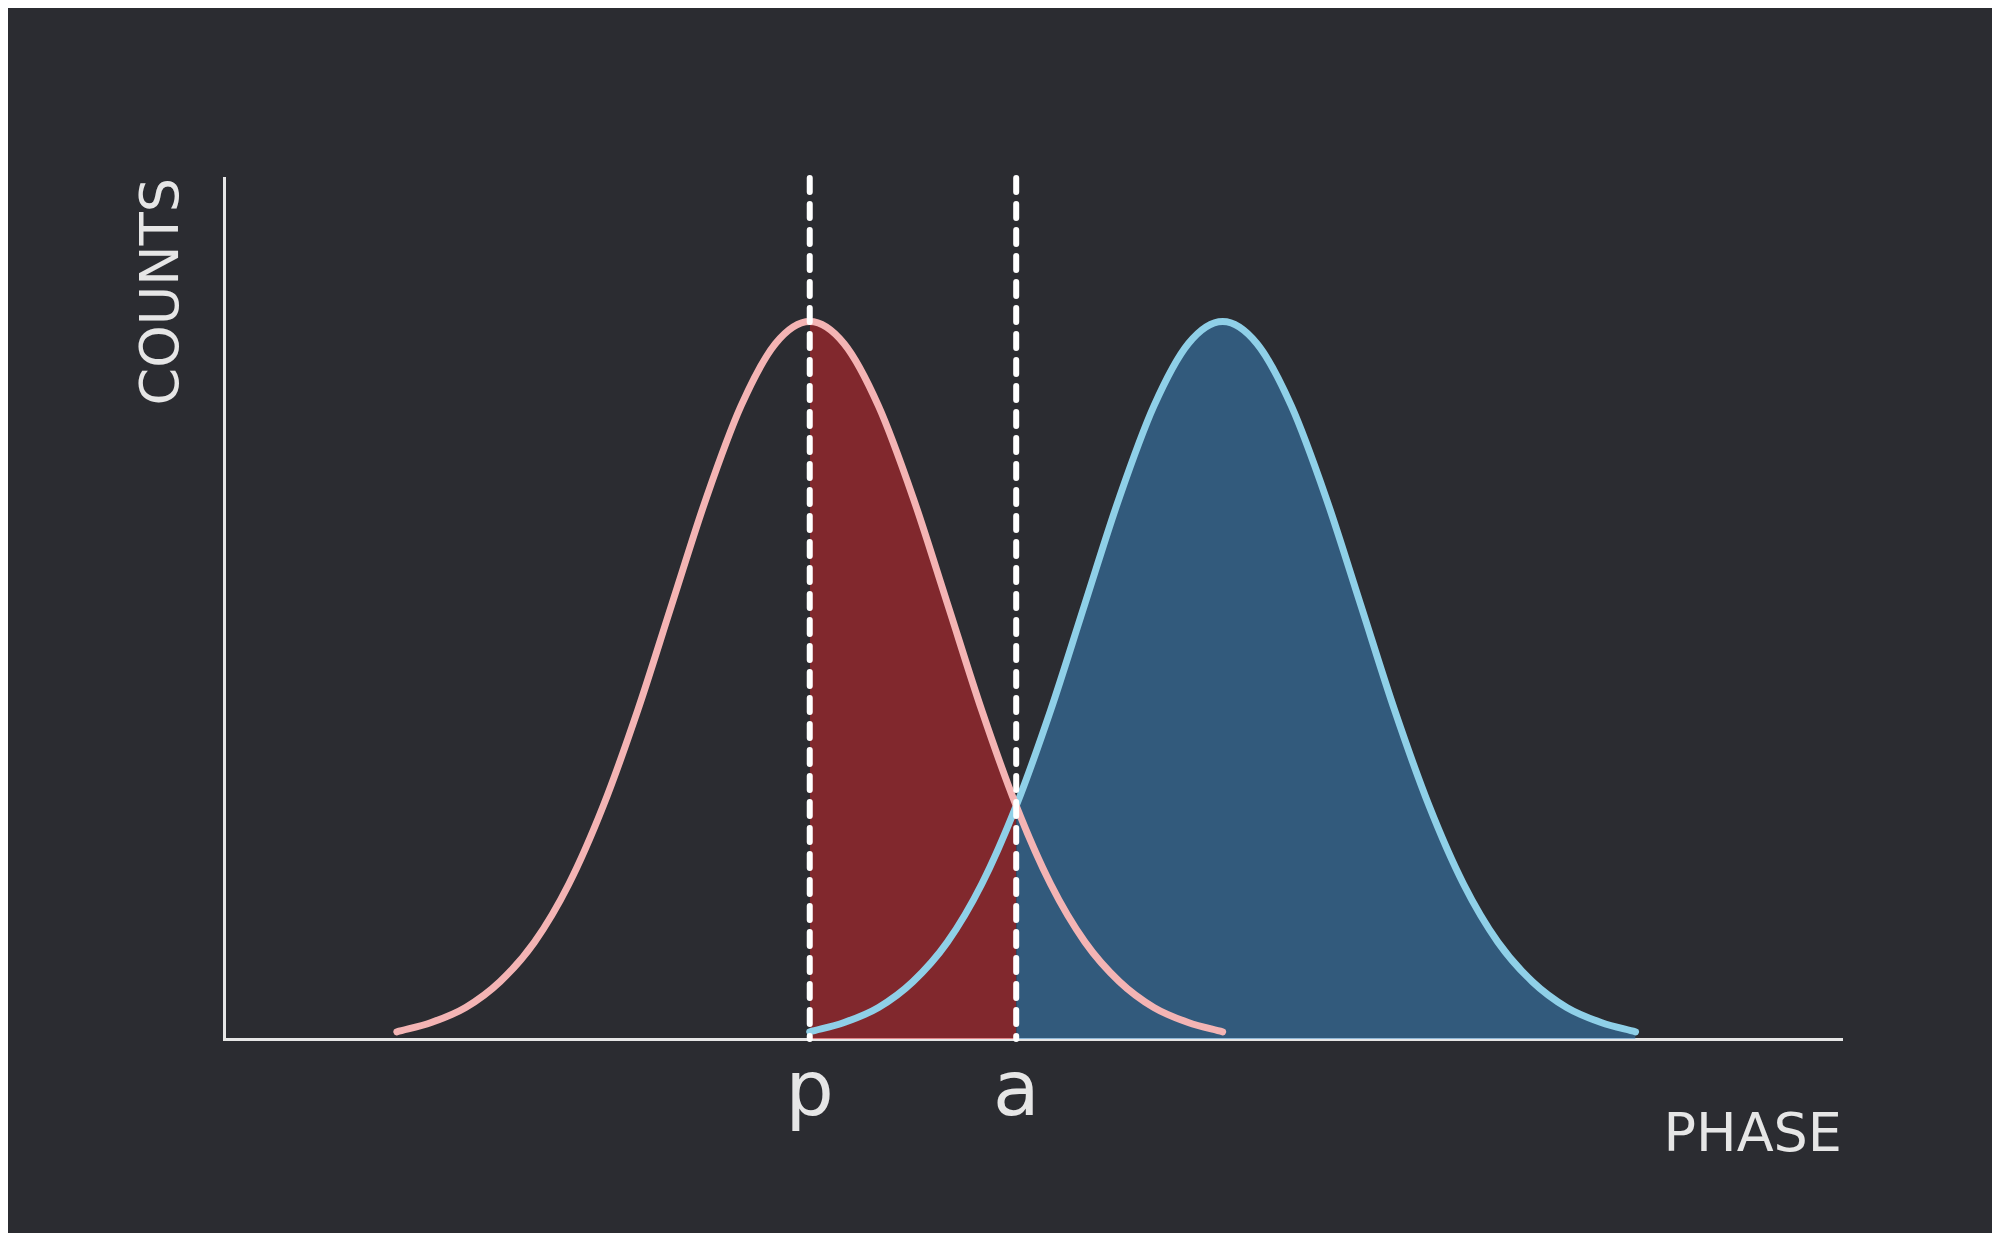  What do you see at coordinates (160, 292) in the screenshot?
I see `y-axis-title: COUNTS` at bounding box center [160, 292].